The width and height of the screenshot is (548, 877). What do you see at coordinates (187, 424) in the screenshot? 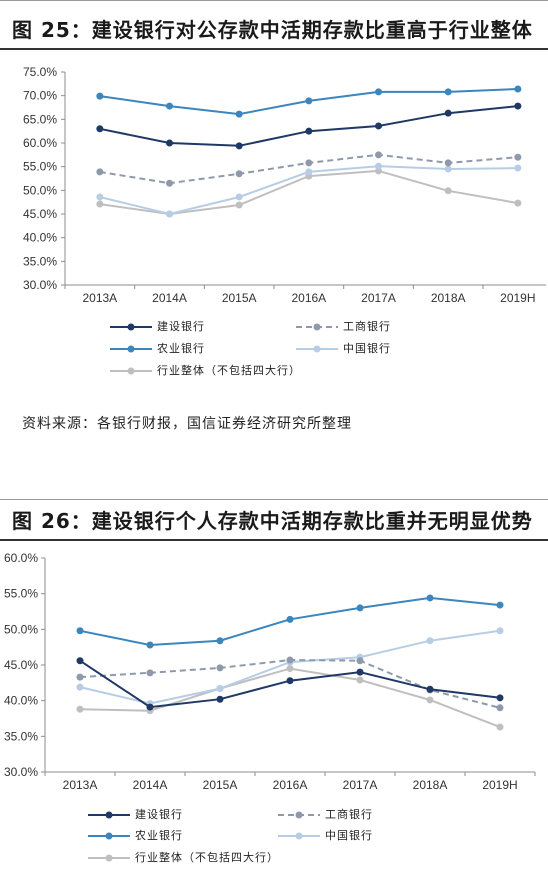
I see `source-note: 资料来源：各银行财报，国信证券经济研究所整理` at bounding box center [187, 424].